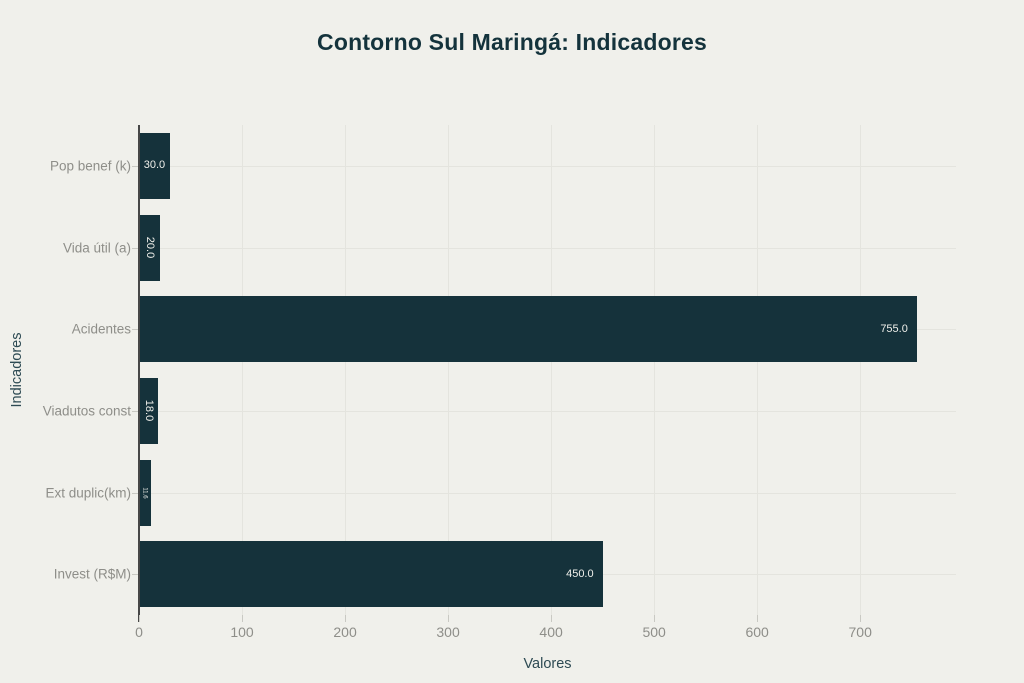 The height and width of the screenshot is (683, 1024). I want to click on y-axis-title: Indicadores, so click(17, 370).